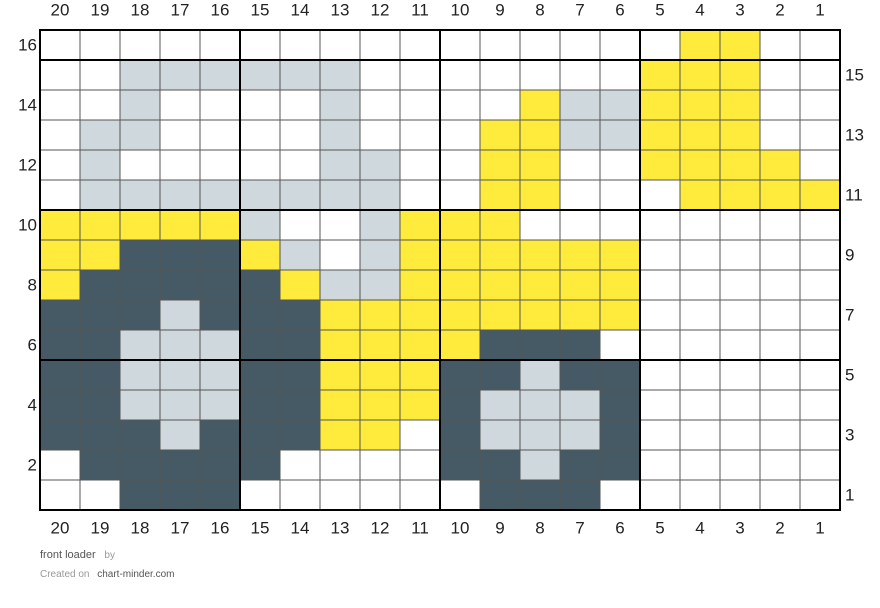 The width and height of the screenshot is (880, 608). What do you see at coordinates (260, 9) in the screenshot?
I see `column-number: 15` at bounding box center [260, 9].